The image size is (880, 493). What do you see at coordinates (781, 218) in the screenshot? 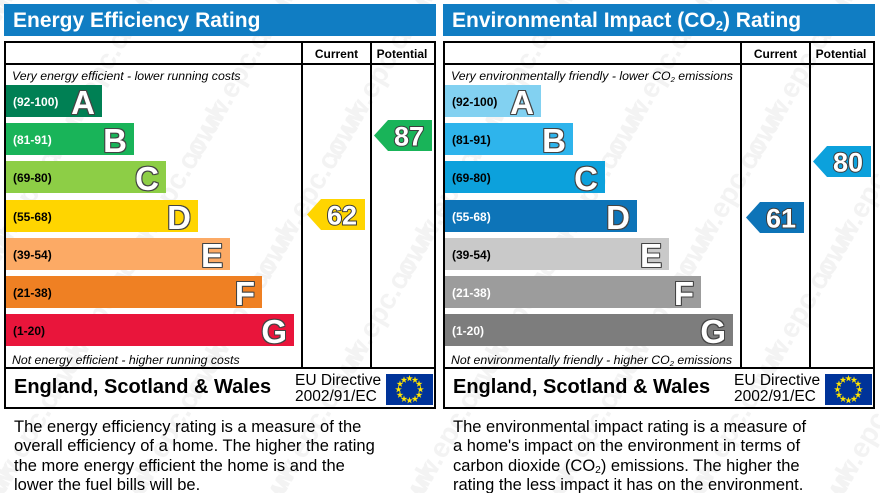
I see `svg-text: 61` at bounding box center [781, 218].